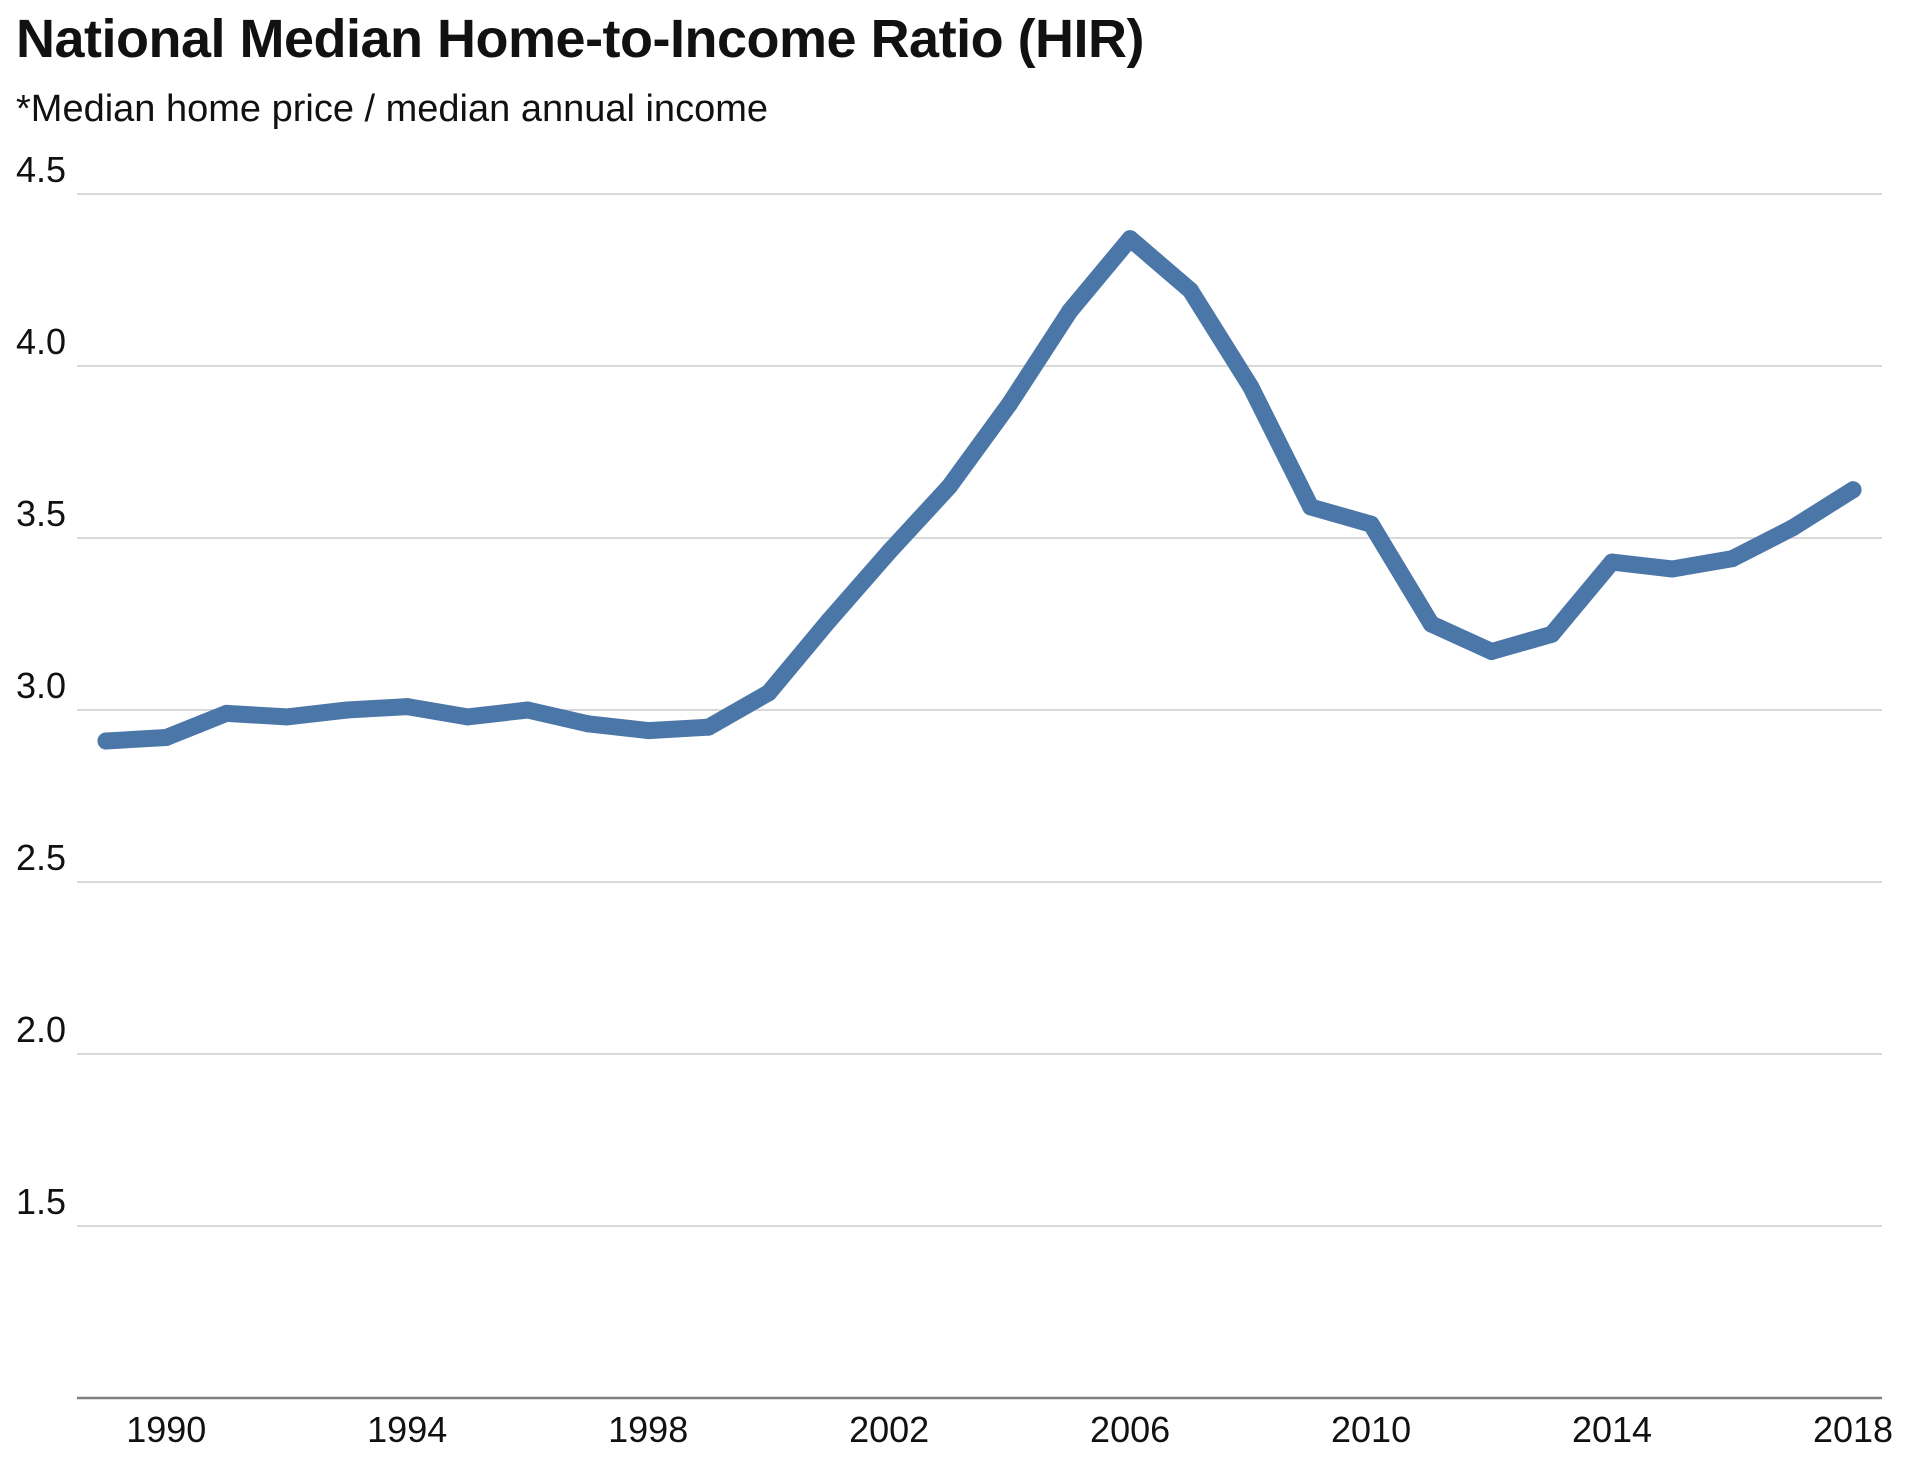 Image resolution: width=1911 pixels, height=1458 pixels. Describe the element at coordinates (407, 1429) in the screenshot. I see `x-tick-label: 1994` at that location.